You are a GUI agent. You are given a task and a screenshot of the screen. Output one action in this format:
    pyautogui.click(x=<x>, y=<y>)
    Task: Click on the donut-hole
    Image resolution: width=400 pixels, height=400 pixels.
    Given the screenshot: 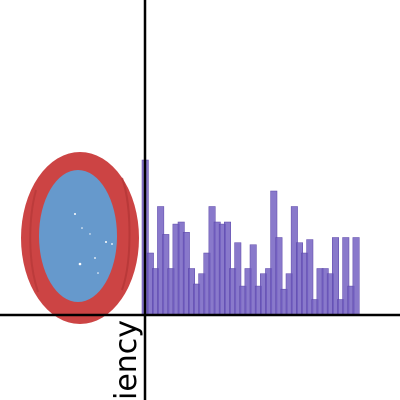 What is the action you would take?
    pyautogui.click(x=78, y=236)
    